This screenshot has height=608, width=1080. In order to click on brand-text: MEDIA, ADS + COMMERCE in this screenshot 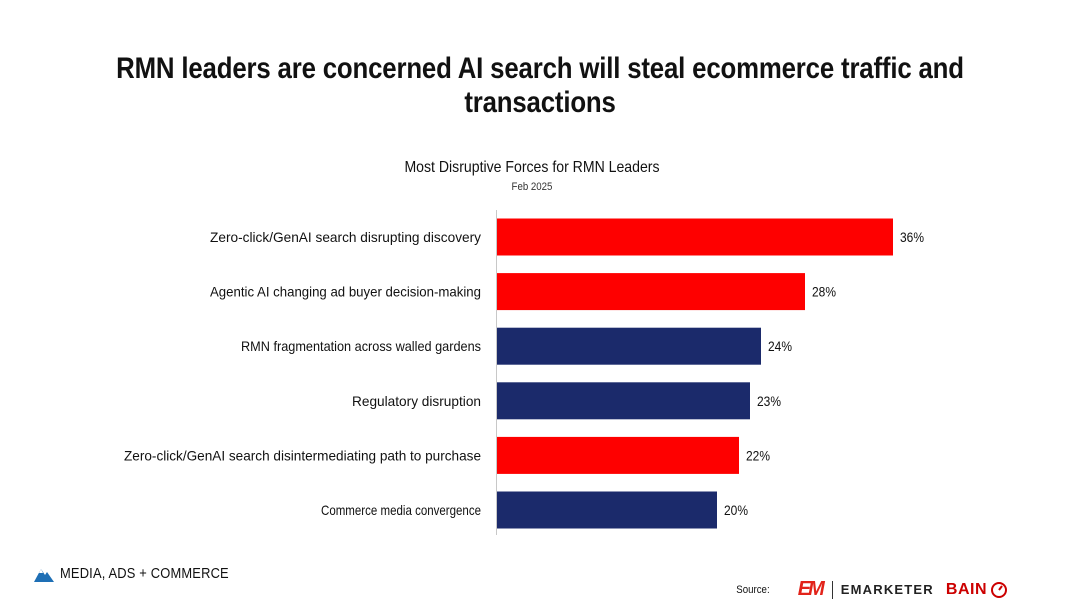, I will do `click(144, 573)`.